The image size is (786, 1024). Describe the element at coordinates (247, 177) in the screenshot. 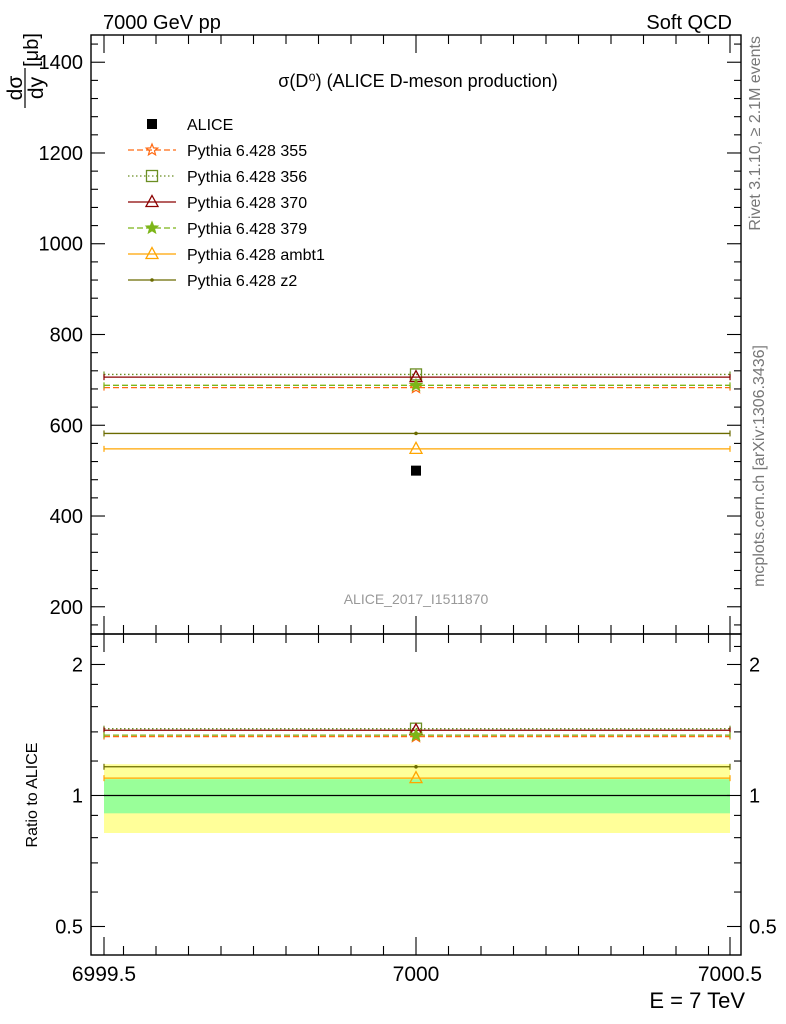

I see `legend-label-2: Pythia 6.428 356` at that location.